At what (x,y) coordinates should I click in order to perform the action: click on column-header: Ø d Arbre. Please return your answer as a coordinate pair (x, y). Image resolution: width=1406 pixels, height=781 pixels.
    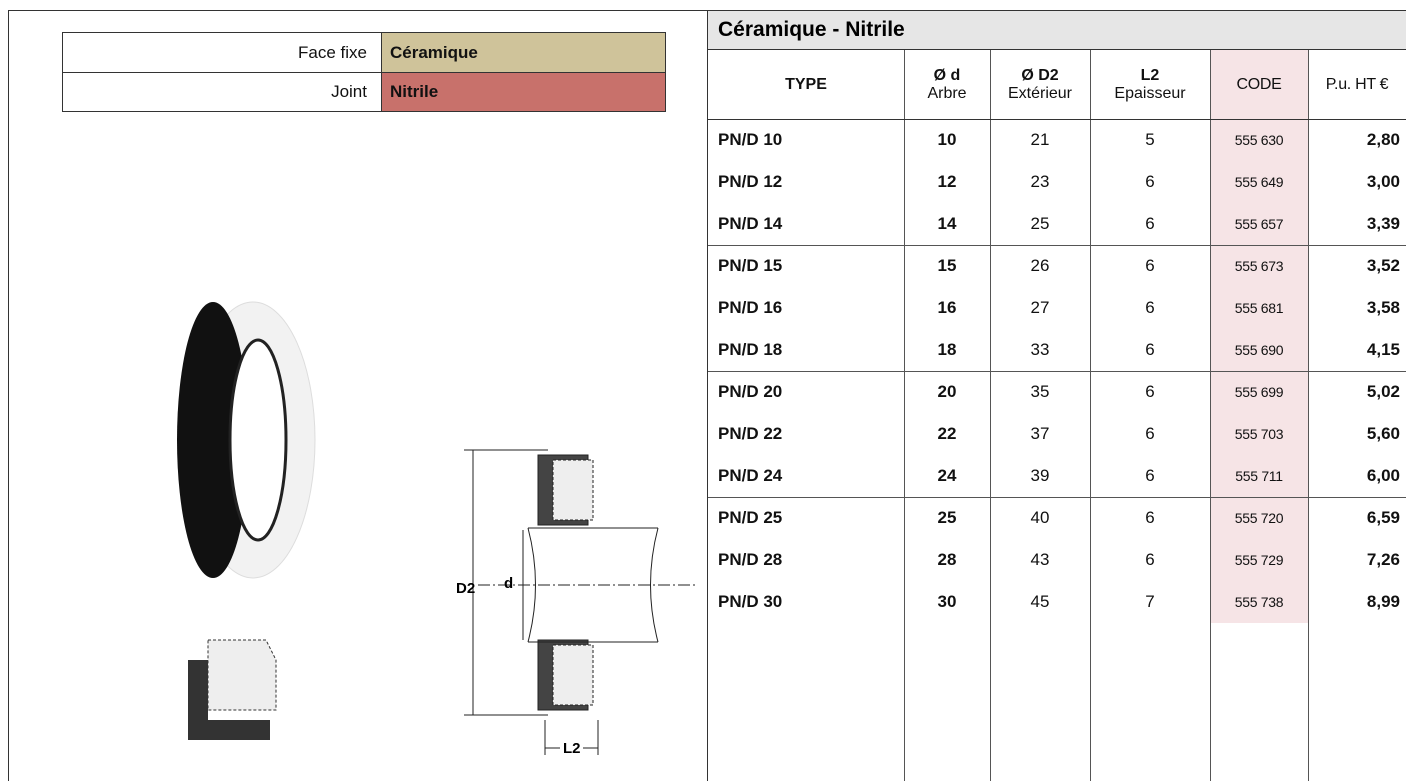
    Looking at the image, I should click on (947, 84).